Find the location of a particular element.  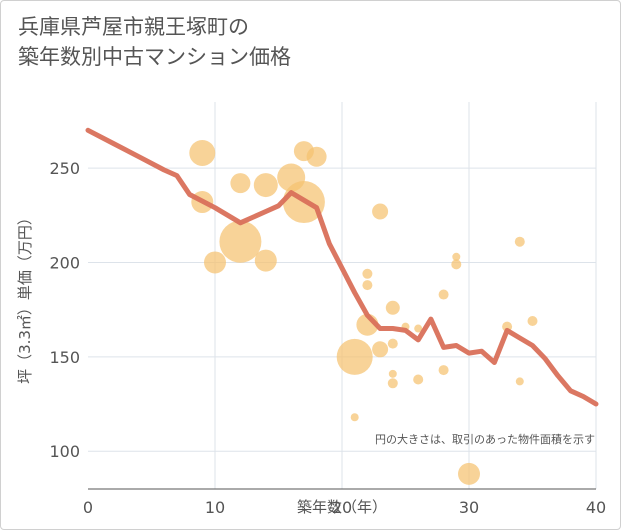

y-axis-title: 坪（3.3㎡）単価（万円） is located at coordinates (25, 297).